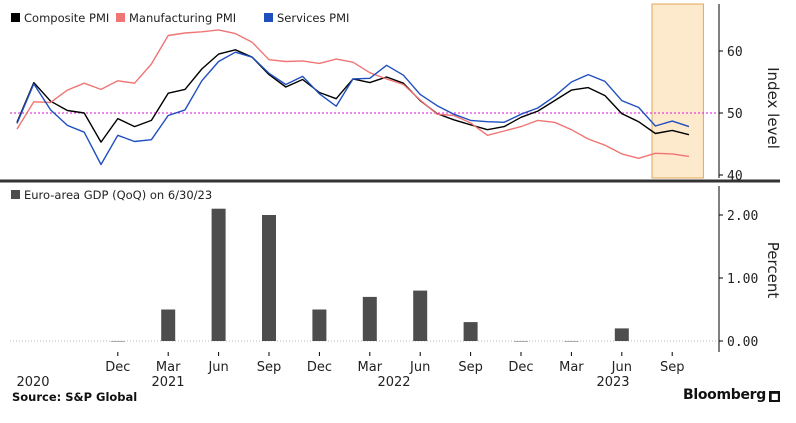  What do you see at coordinates (773, 108) in the screenshot?
I see `y-axis-title-pmi: Index level` at bounding box center [773, 108].